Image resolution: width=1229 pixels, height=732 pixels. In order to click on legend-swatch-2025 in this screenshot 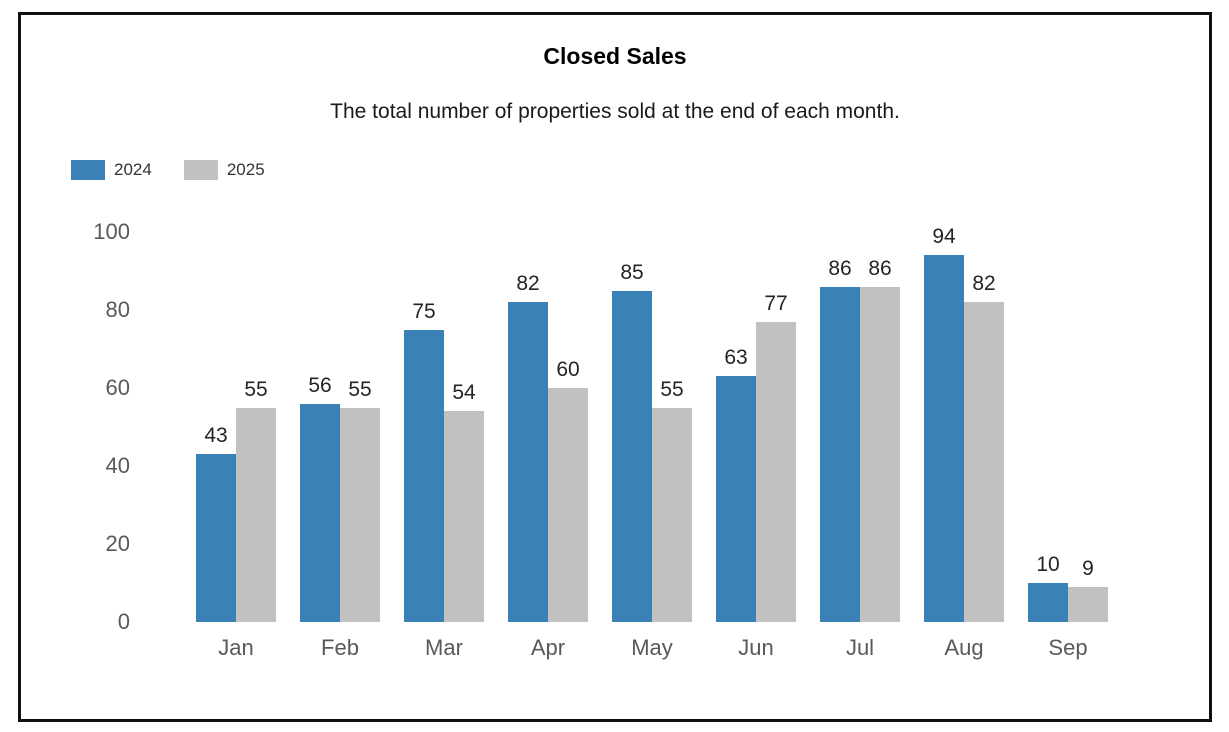, I will do `click(200, 170)`.